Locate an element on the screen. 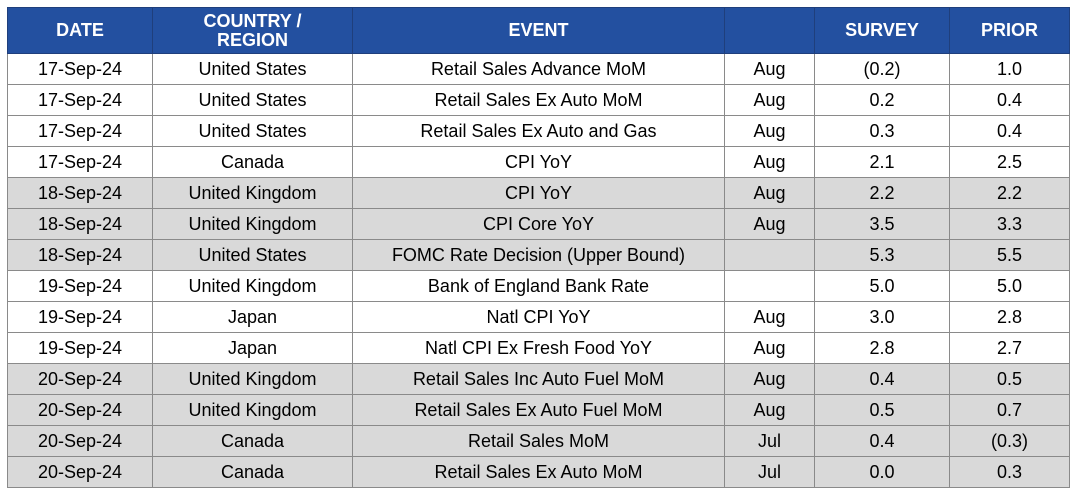 The width and height of the screenshot is (1072, 499). cell-prior: 0.7 is located at coordinates (1009, 410).